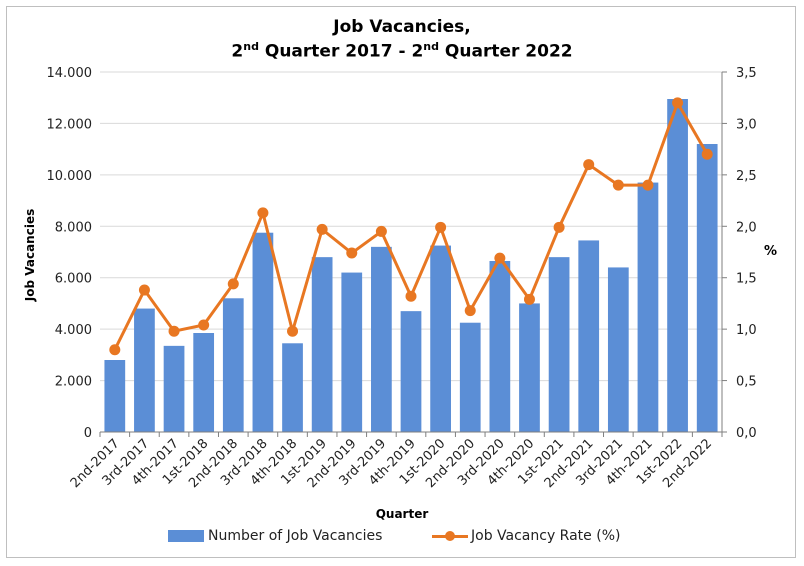 The width and height of the screenshot is (804, 566). I want to click on legend-bar-swatch, so click(186, 536).